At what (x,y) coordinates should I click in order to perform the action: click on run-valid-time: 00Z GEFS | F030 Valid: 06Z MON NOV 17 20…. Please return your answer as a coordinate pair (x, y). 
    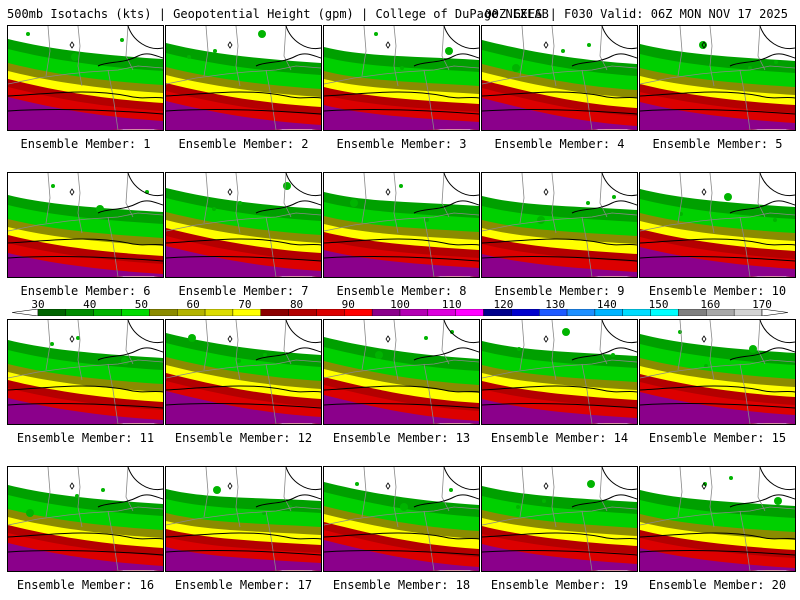
    Looking at the image, I should click on (636, 14).